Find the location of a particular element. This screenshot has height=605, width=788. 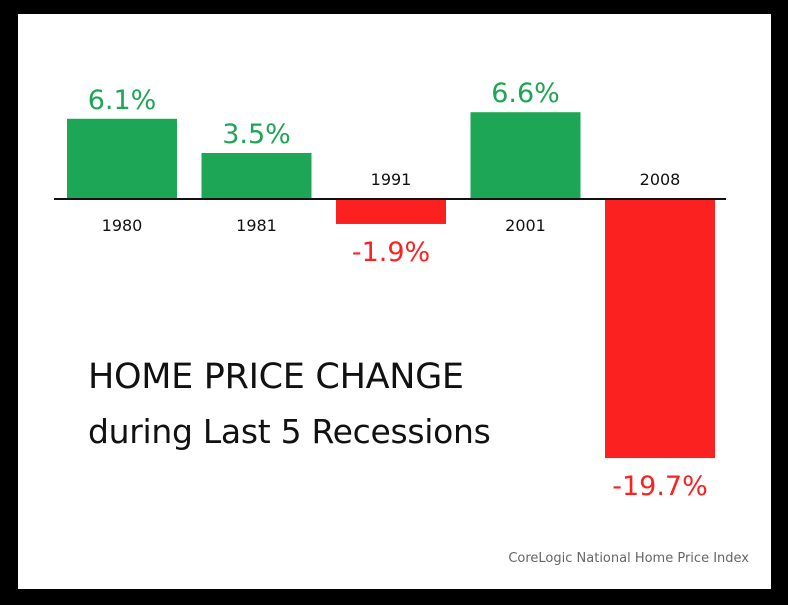

category-label-2008: 2008 is located at coordinates (660, 179).